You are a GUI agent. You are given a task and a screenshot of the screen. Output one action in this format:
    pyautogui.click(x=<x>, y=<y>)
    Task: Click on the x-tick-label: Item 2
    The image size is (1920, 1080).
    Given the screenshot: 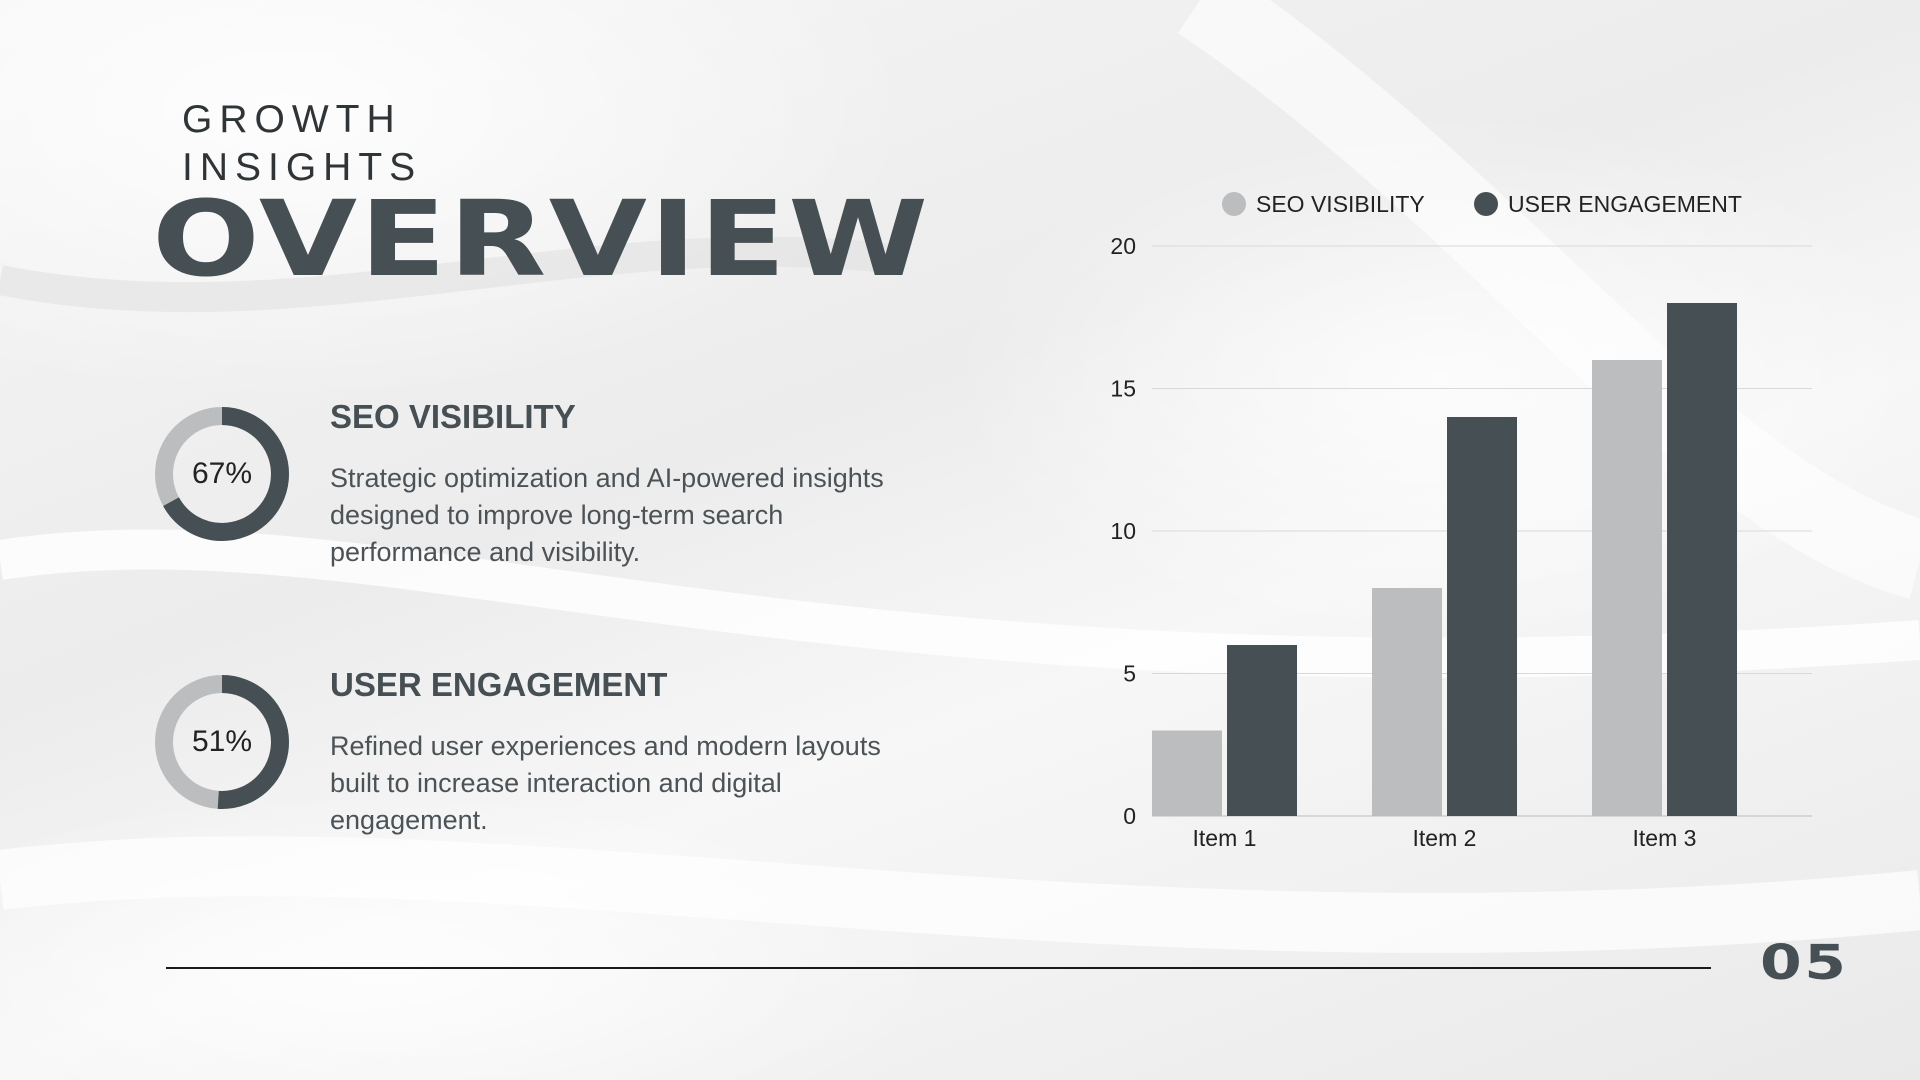 What is the action you would take?
    pyautogui.click(x=1445, y=838)
    